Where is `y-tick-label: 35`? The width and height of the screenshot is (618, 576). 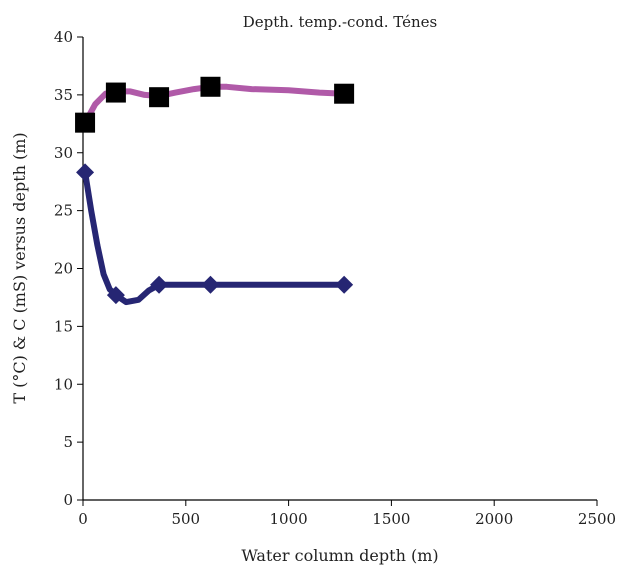 y-tick-label: 35 is located at coordinates (63, 95).